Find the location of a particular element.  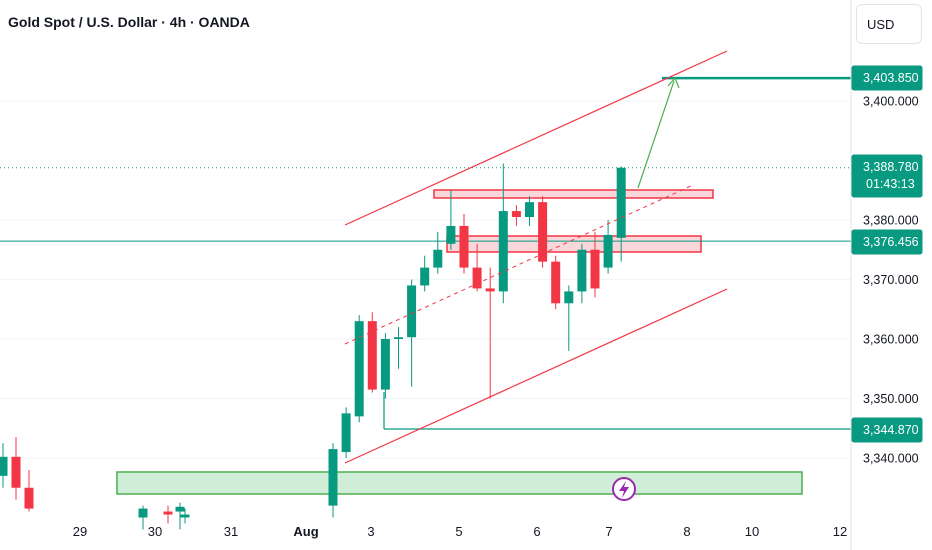

time-tick-label: 31 is located at coordinates (231, 531).